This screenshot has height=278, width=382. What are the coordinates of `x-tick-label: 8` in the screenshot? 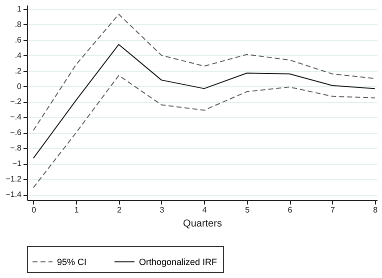 It's located at (375, 210).